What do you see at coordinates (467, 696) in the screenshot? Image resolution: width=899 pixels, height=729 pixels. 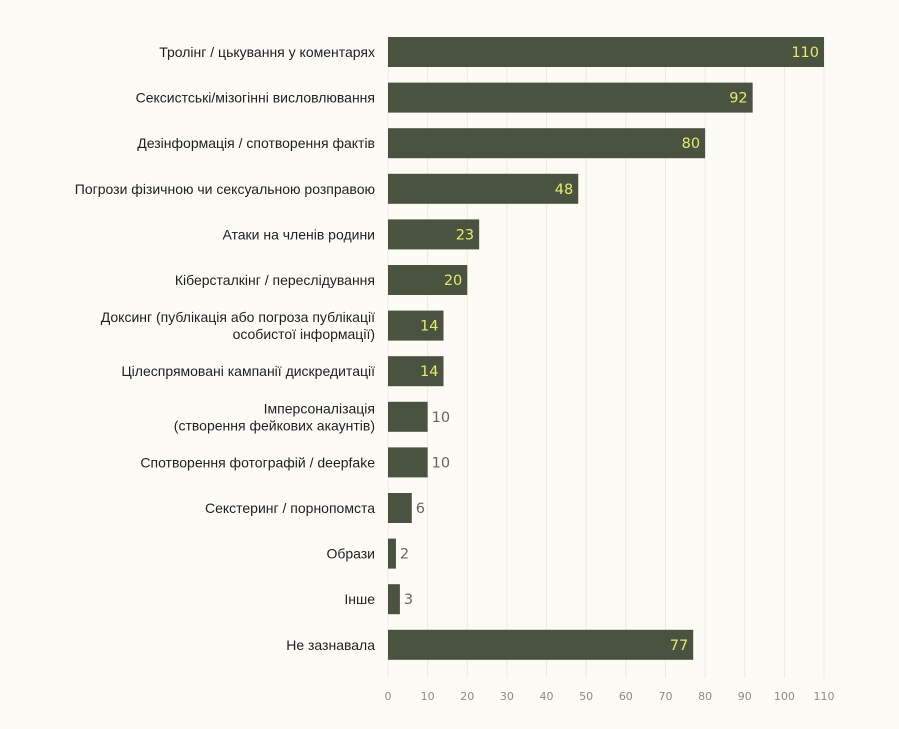 I see `x-tick-label: 20` at bounding box center [467, 696].